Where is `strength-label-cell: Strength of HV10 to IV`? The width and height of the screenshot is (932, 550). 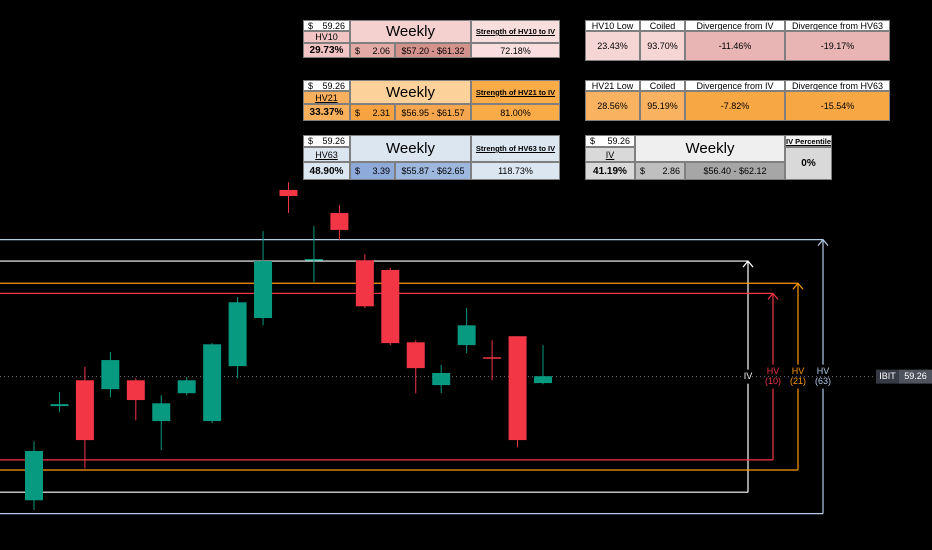 strength-label-cell: Strength of HV10 to IV is located at coordinates (515, 31).